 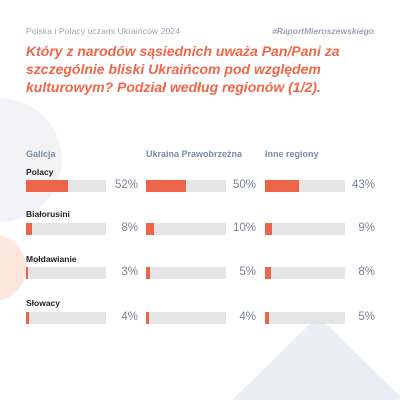 I want to click on background-triangle-decoration, so click(x=316, y=358).